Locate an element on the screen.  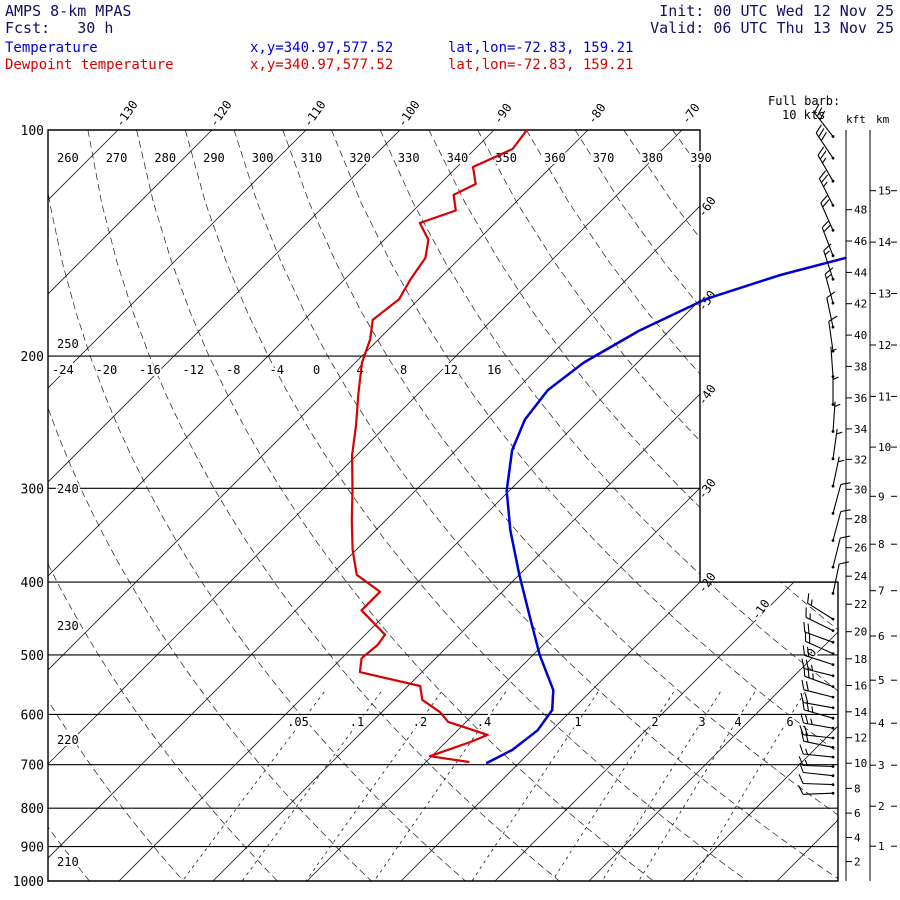
km-tick-label: 3 is located at coordinates (881, 765).